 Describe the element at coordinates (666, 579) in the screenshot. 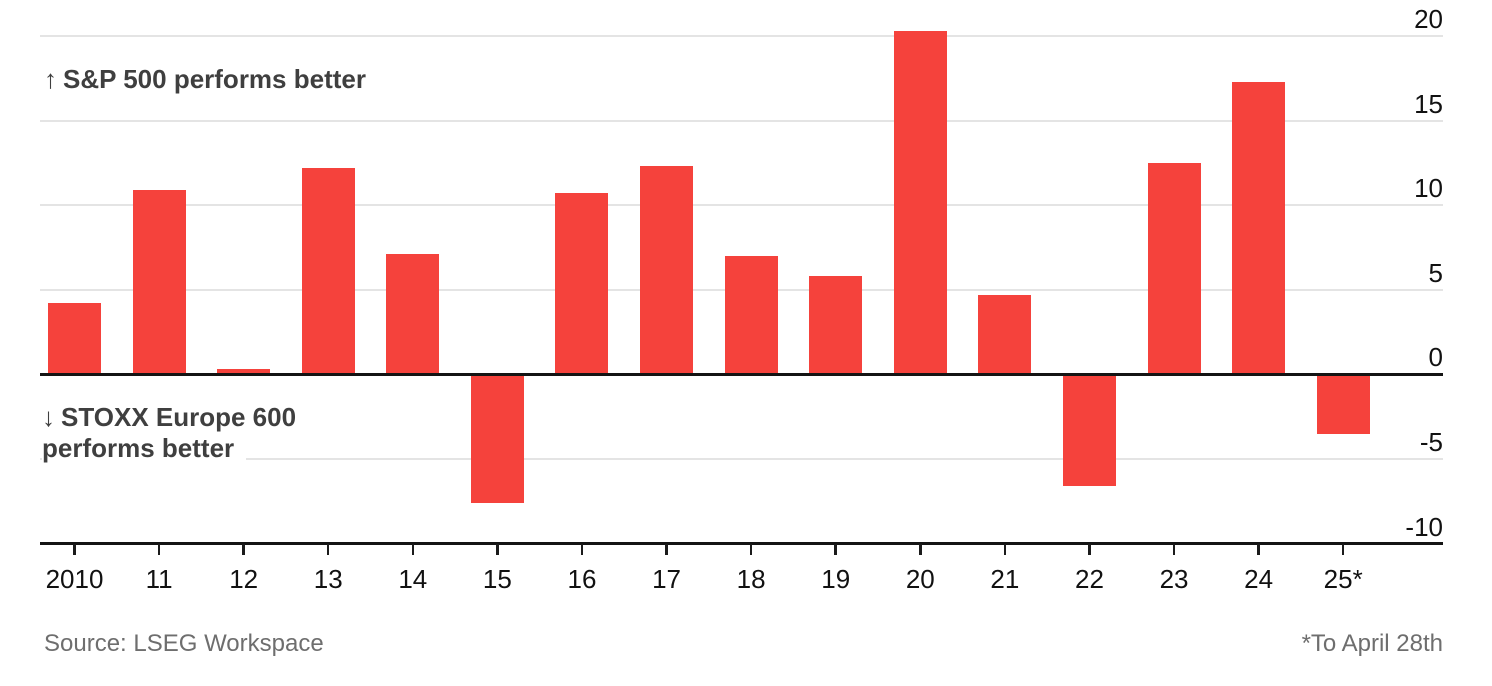

I see `x-axis-label-17: 17` at that location.